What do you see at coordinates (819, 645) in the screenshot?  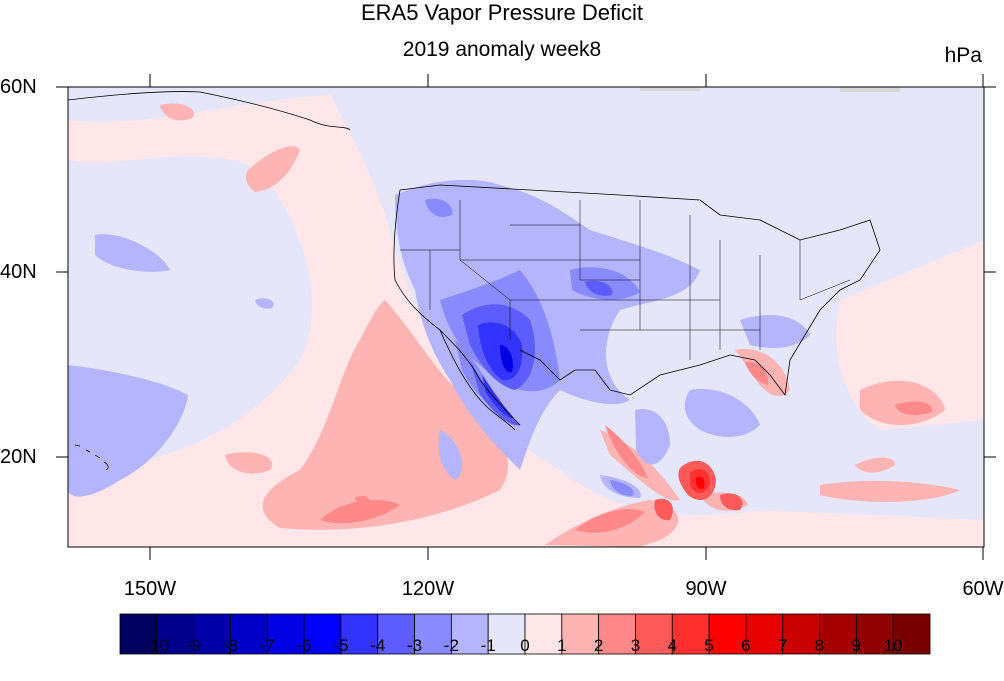 I see `colorbar-tick-label: 8` at bounding box center [819, 645].